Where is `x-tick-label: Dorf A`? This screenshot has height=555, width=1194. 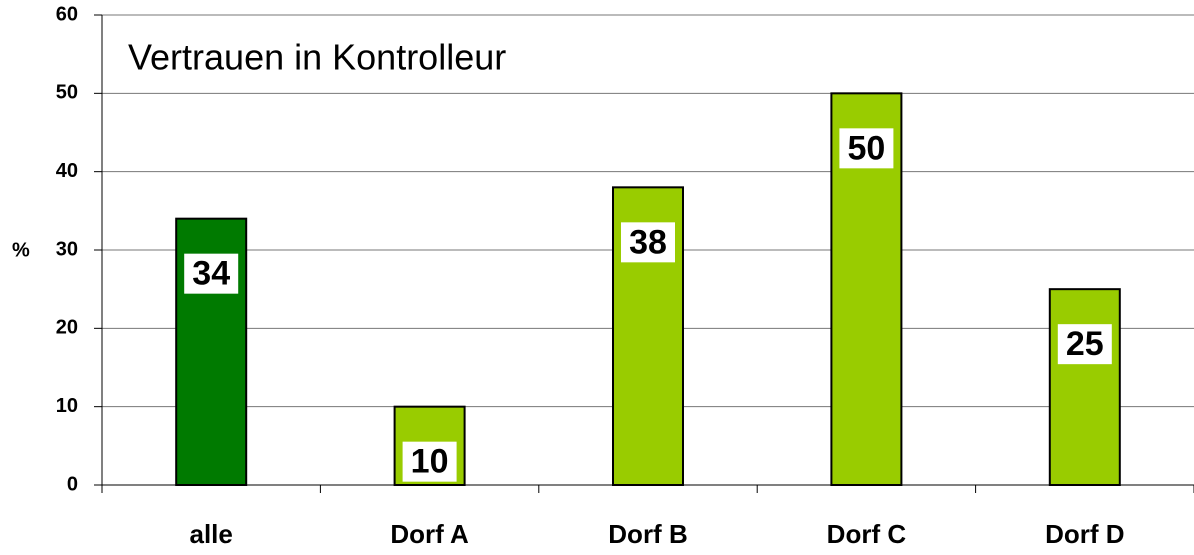
x-tick-label: Dorf A is located at coordinates (429, 534).